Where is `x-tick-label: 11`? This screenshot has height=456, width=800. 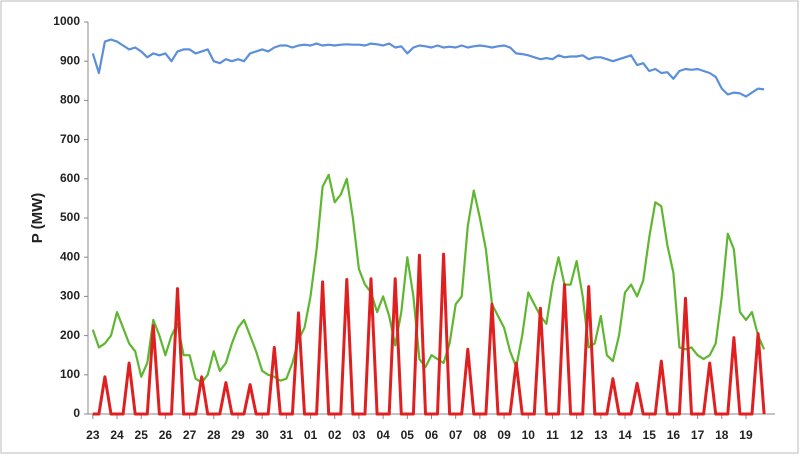
x-tick-label: 11 is located at coordinates (552, 435).